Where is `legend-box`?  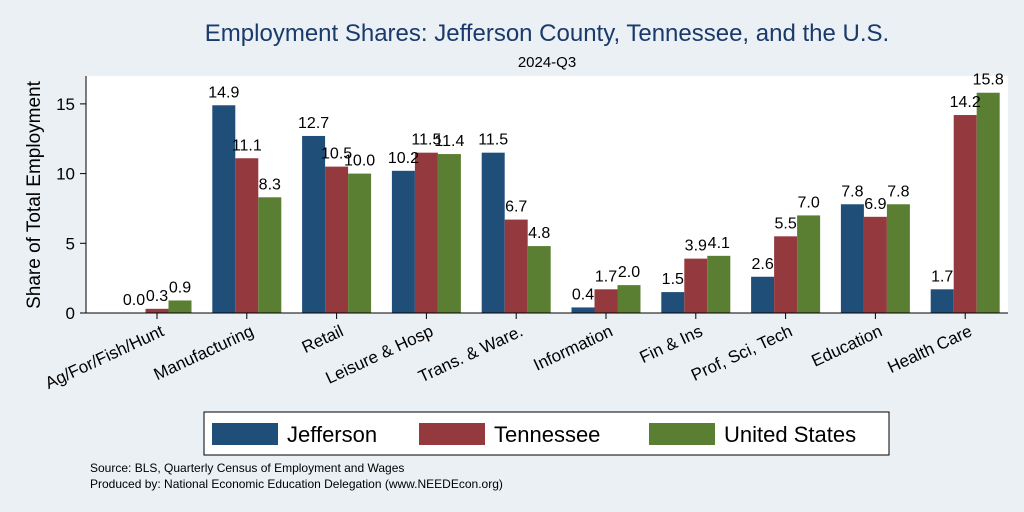 legend-box is located at coordinates (546, 433).